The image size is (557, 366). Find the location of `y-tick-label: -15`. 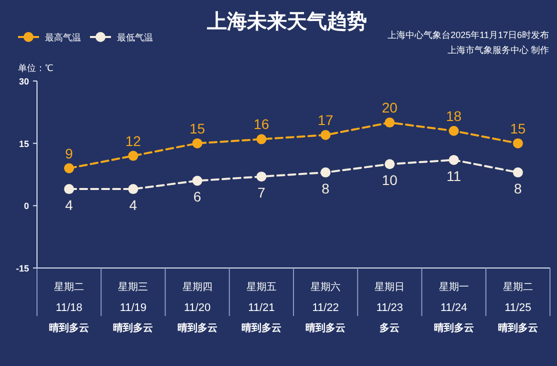

y-tick-label: -15 is located at coordinates (22, 269).